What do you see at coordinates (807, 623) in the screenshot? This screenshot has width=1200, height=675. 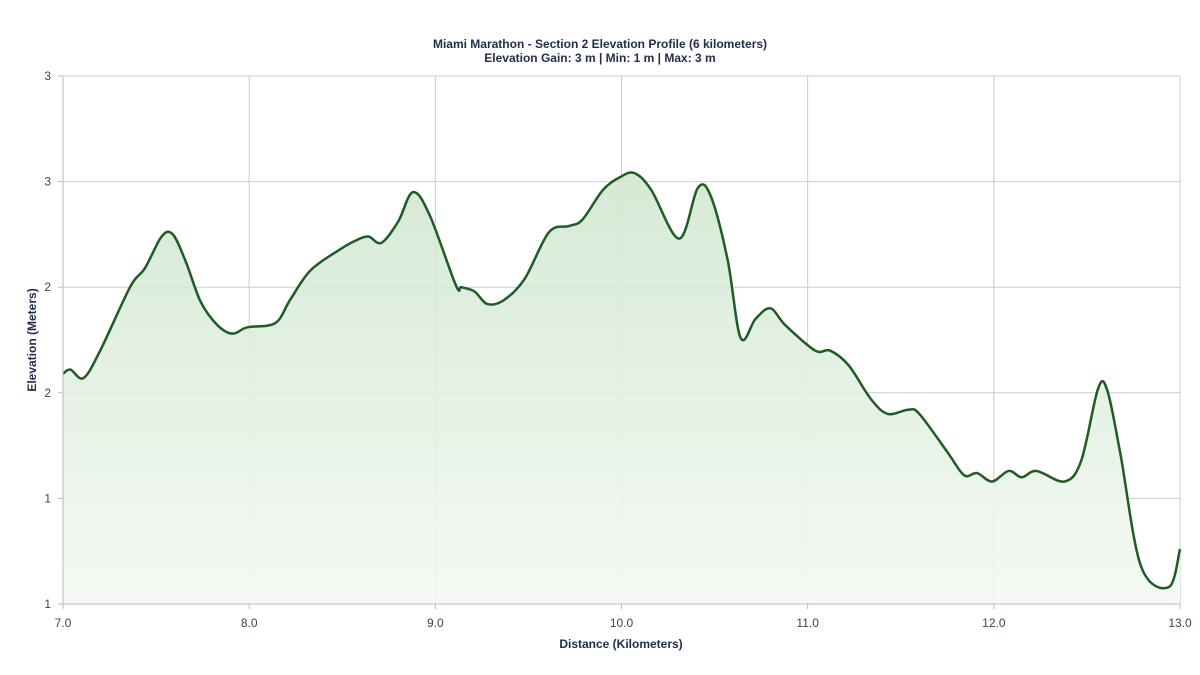 I see `x-tick-label: 11.0` at bounding box center [807, 623].